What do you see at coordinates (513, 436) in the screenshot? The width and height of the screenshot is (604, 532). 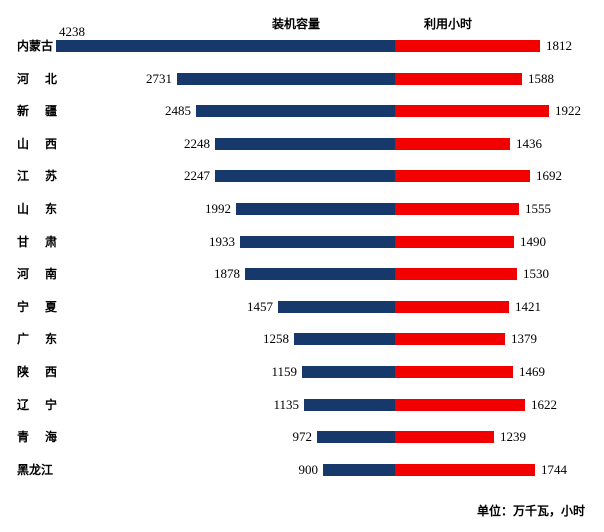 I see `hours-value: 1239` at bounding box center [513, 436].